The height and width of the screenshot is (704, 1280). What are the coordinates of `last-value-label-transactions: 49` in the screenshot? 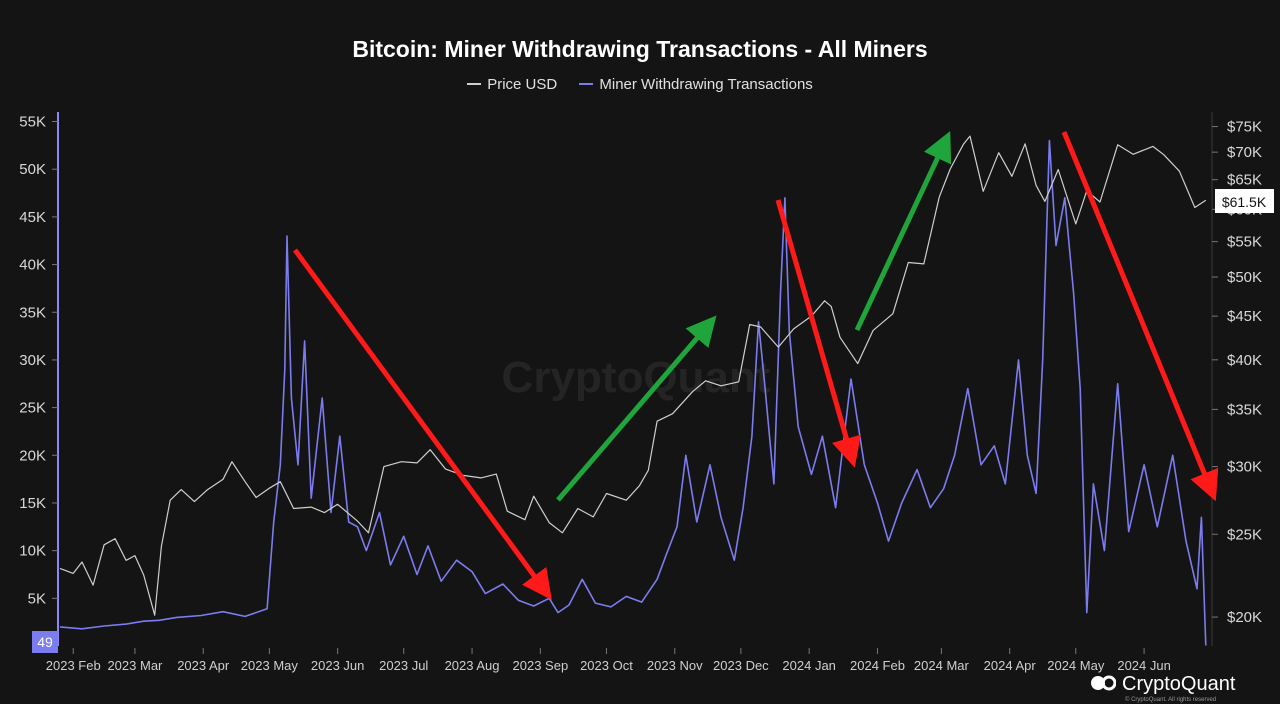 It's located at (45, 642).